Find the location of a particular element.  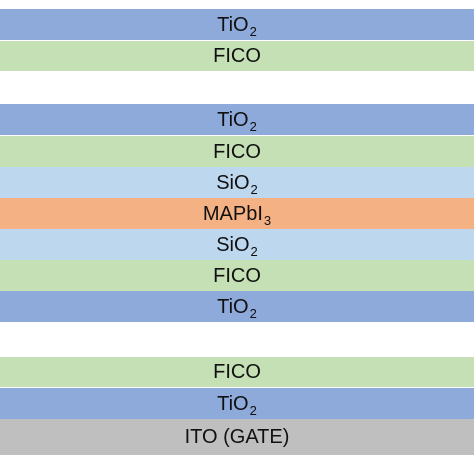

layer-label-base: ITO (GATE) is located at coordinates (237, 437).